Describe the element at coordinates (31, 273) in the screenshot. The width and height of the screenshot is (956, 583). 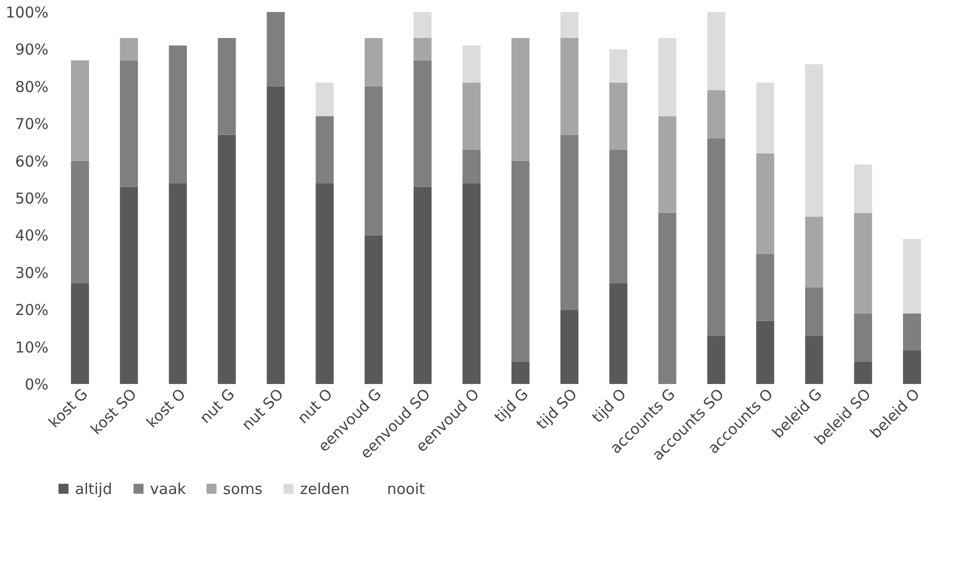
I see `y-tick-label: 30%` at that location.